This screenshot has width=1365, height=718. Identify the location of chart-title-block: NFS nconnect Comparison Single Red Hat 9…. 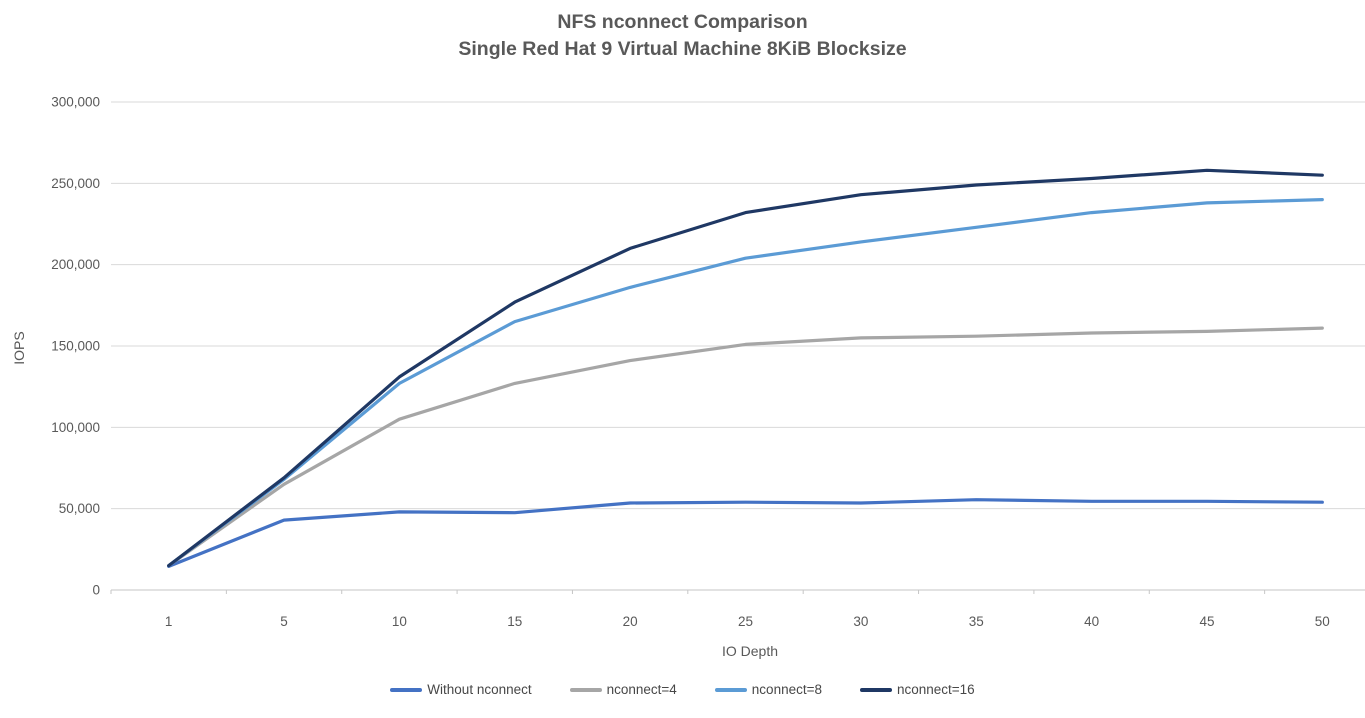
(682, 36).